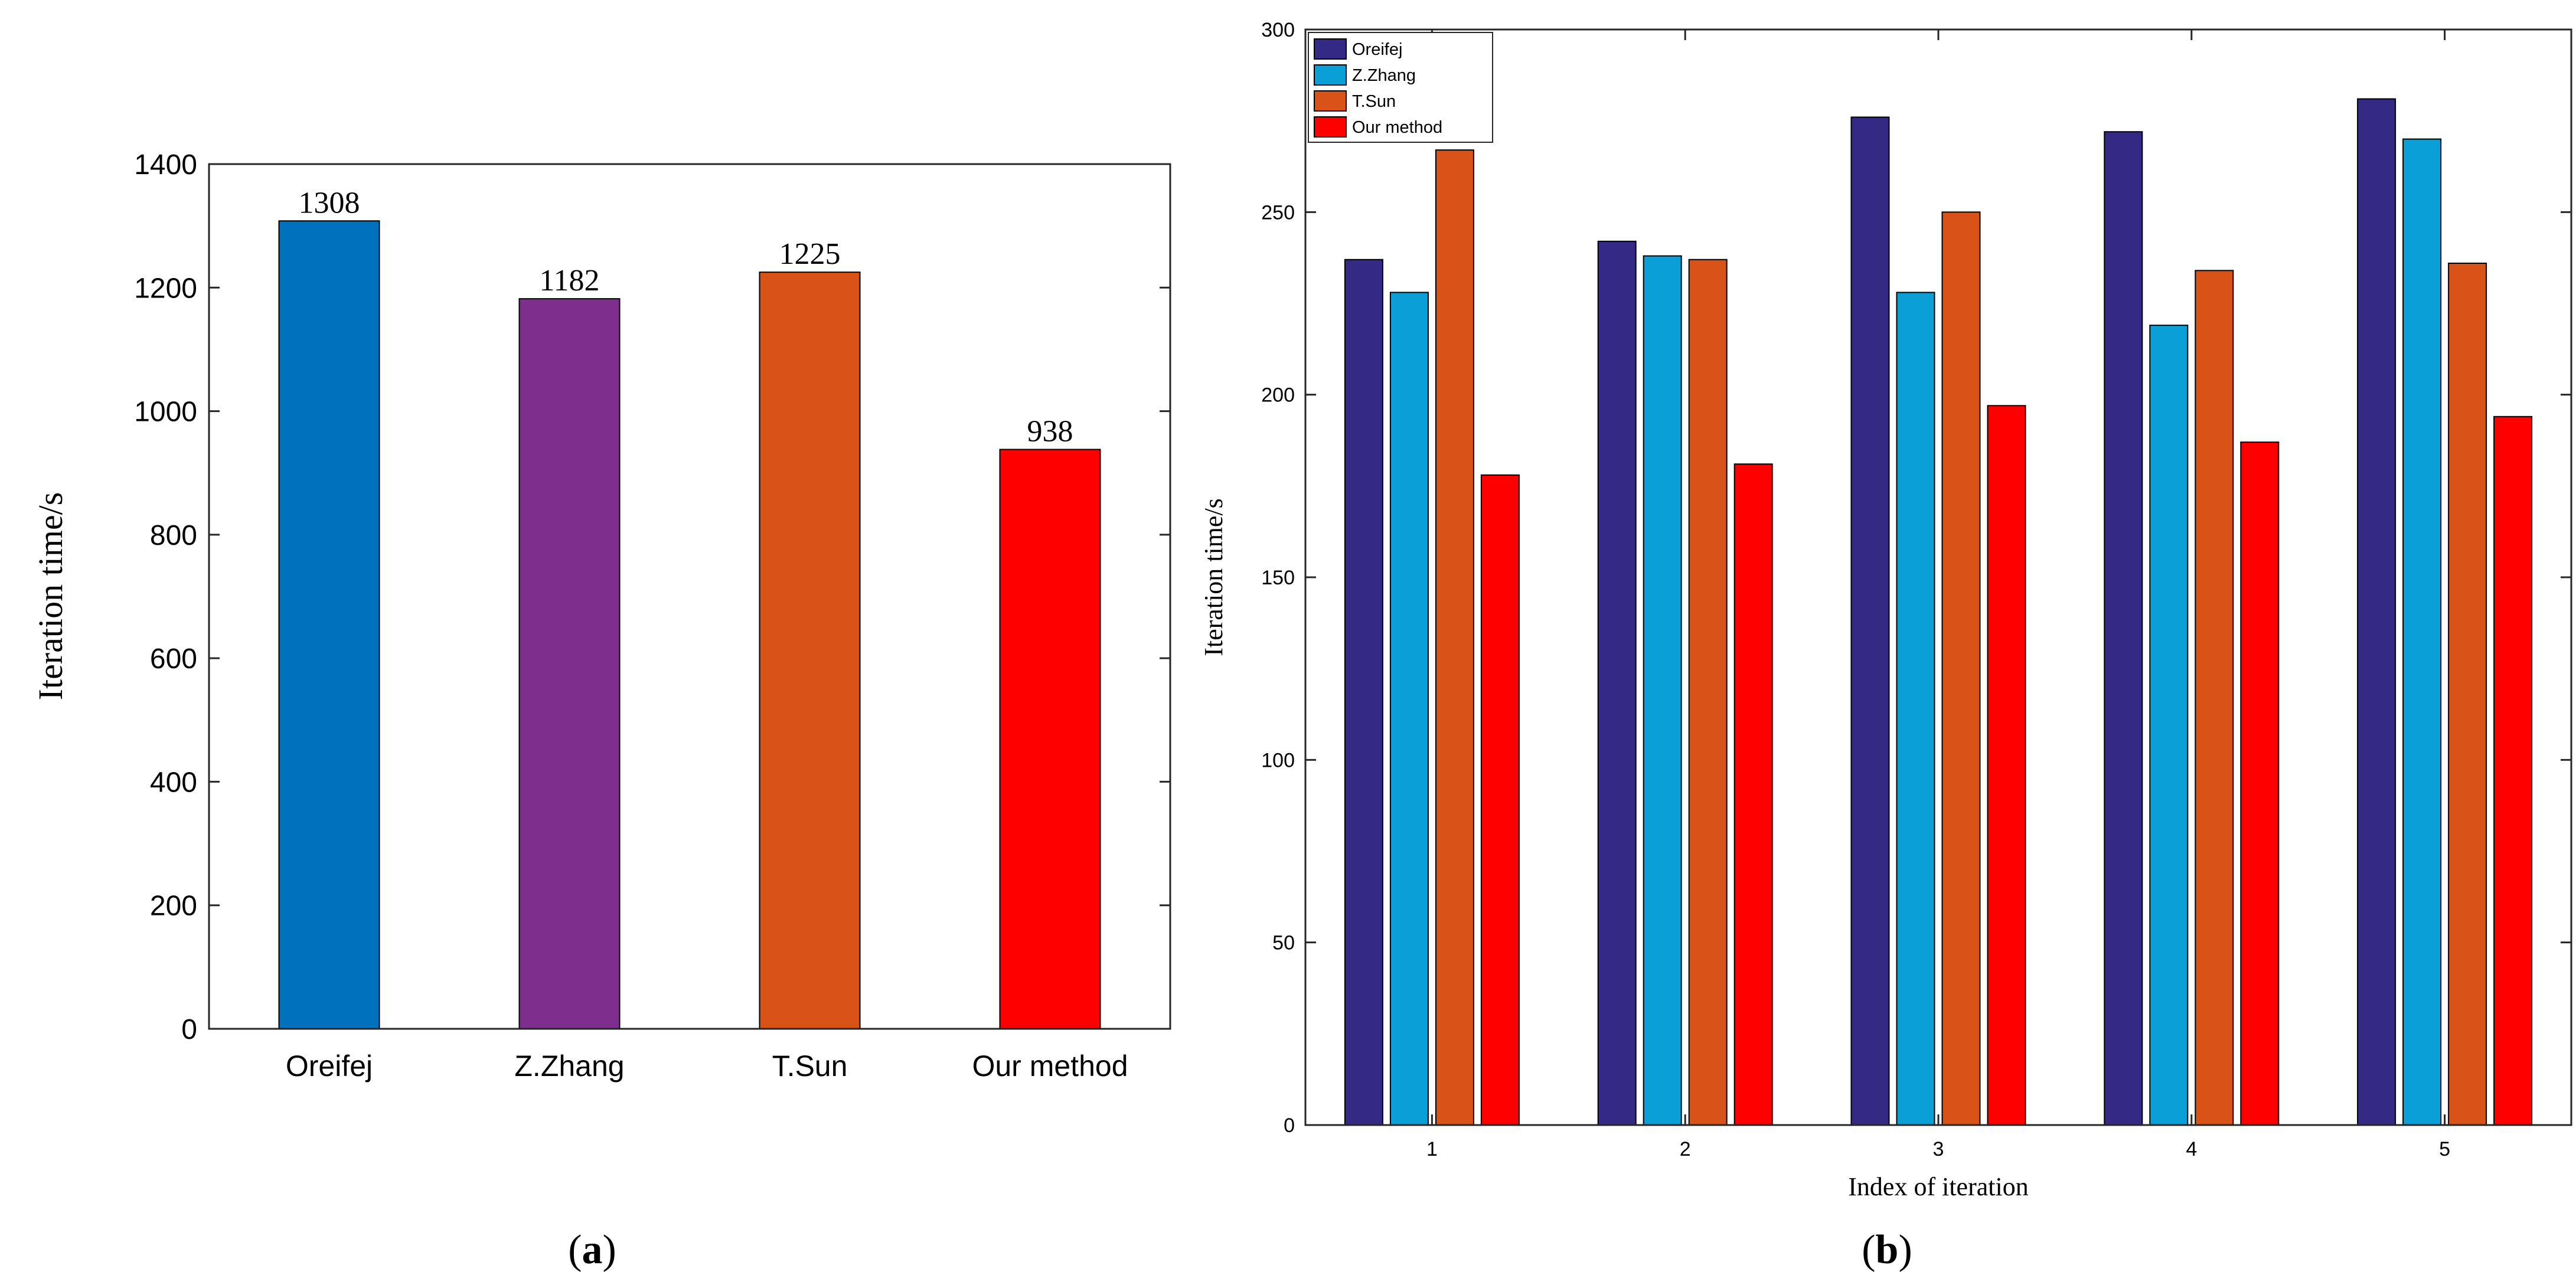 The width and height of the screenshot is (2576, 1272). I want to click on legend-swatch-our-method, so click(1330, 127).